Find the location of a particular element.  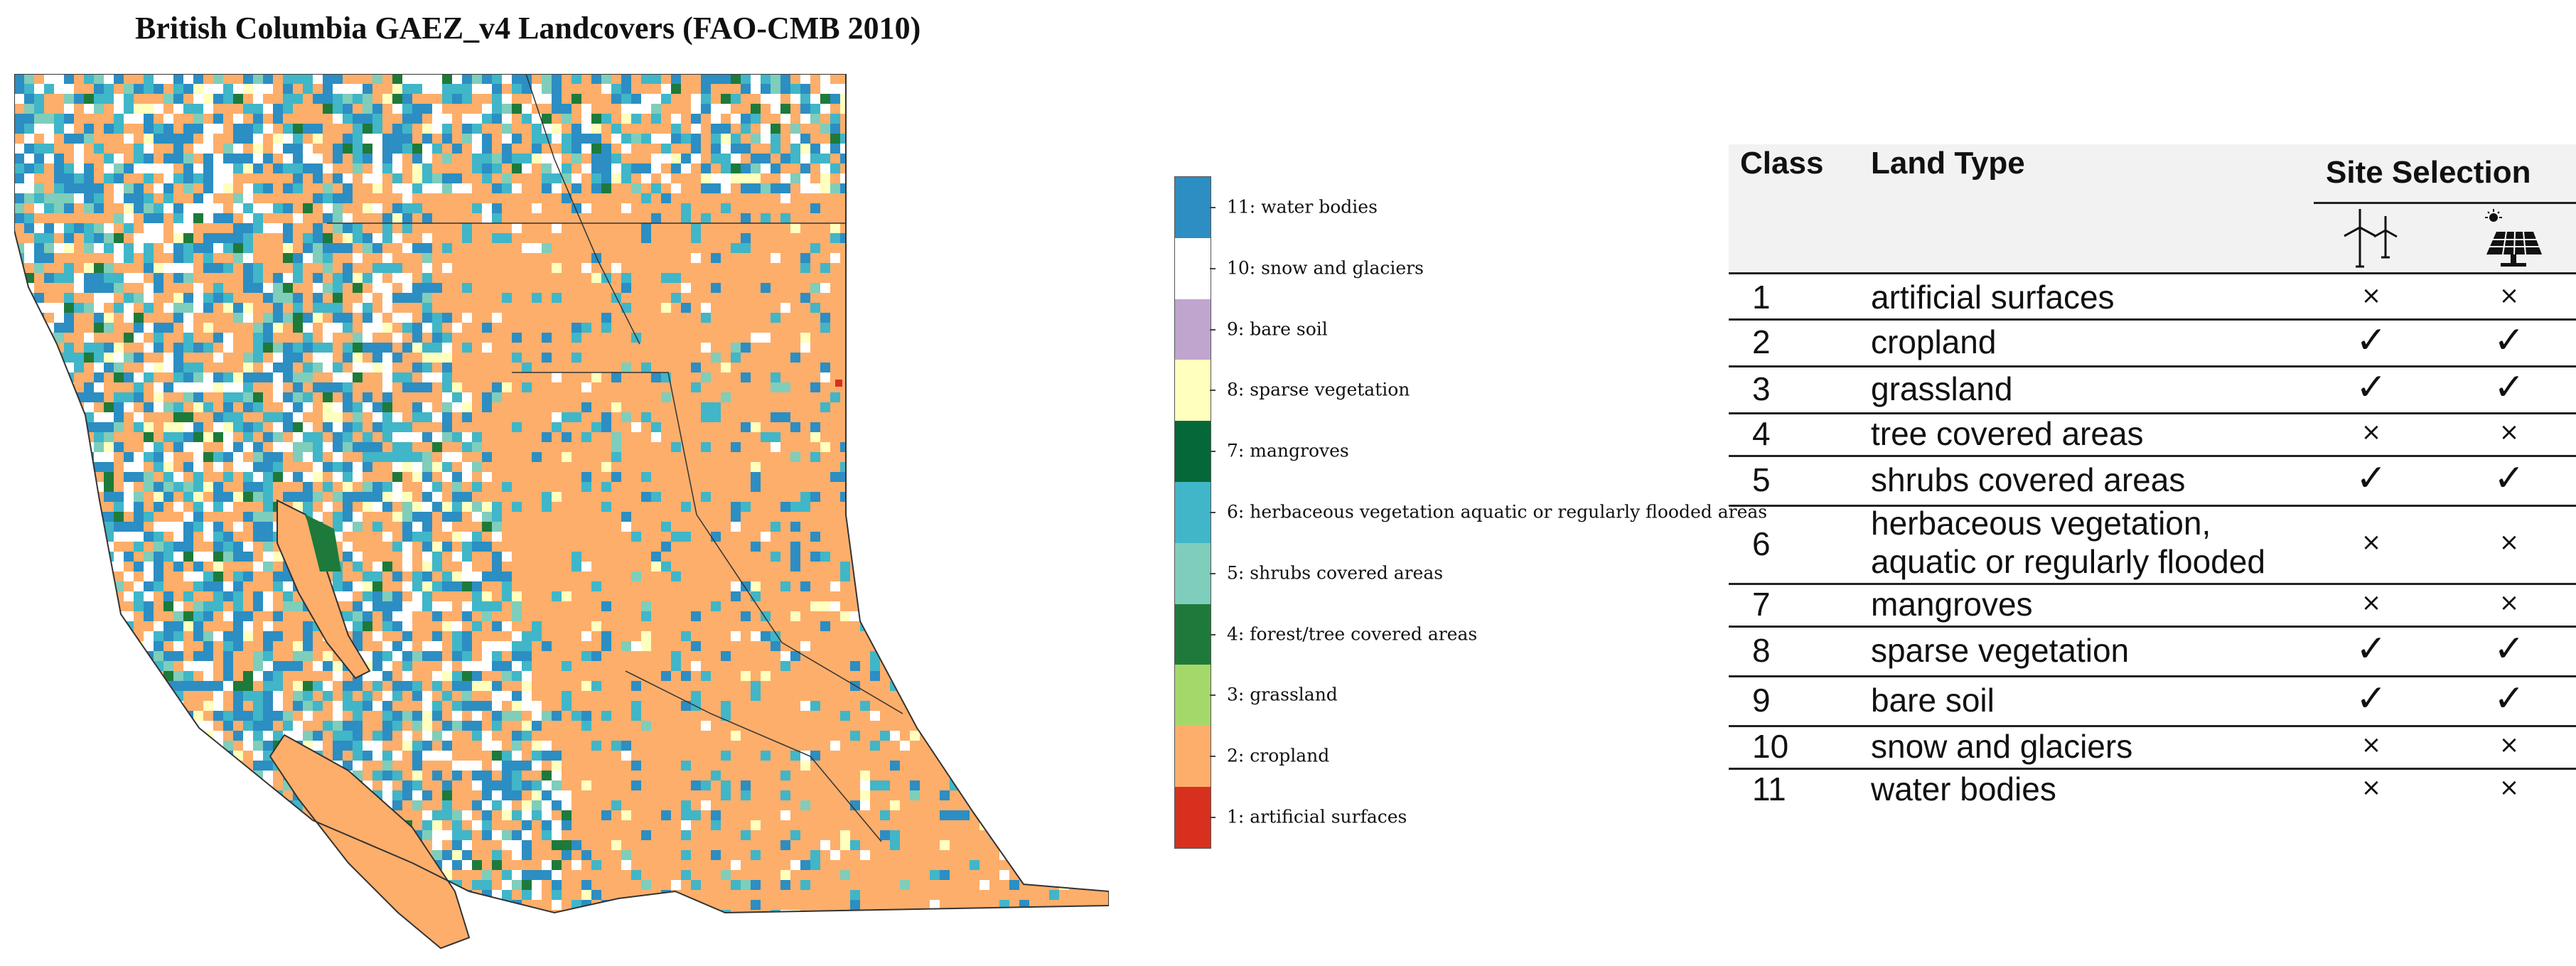

legend-colorbar is located at coordinates (1192, 512).